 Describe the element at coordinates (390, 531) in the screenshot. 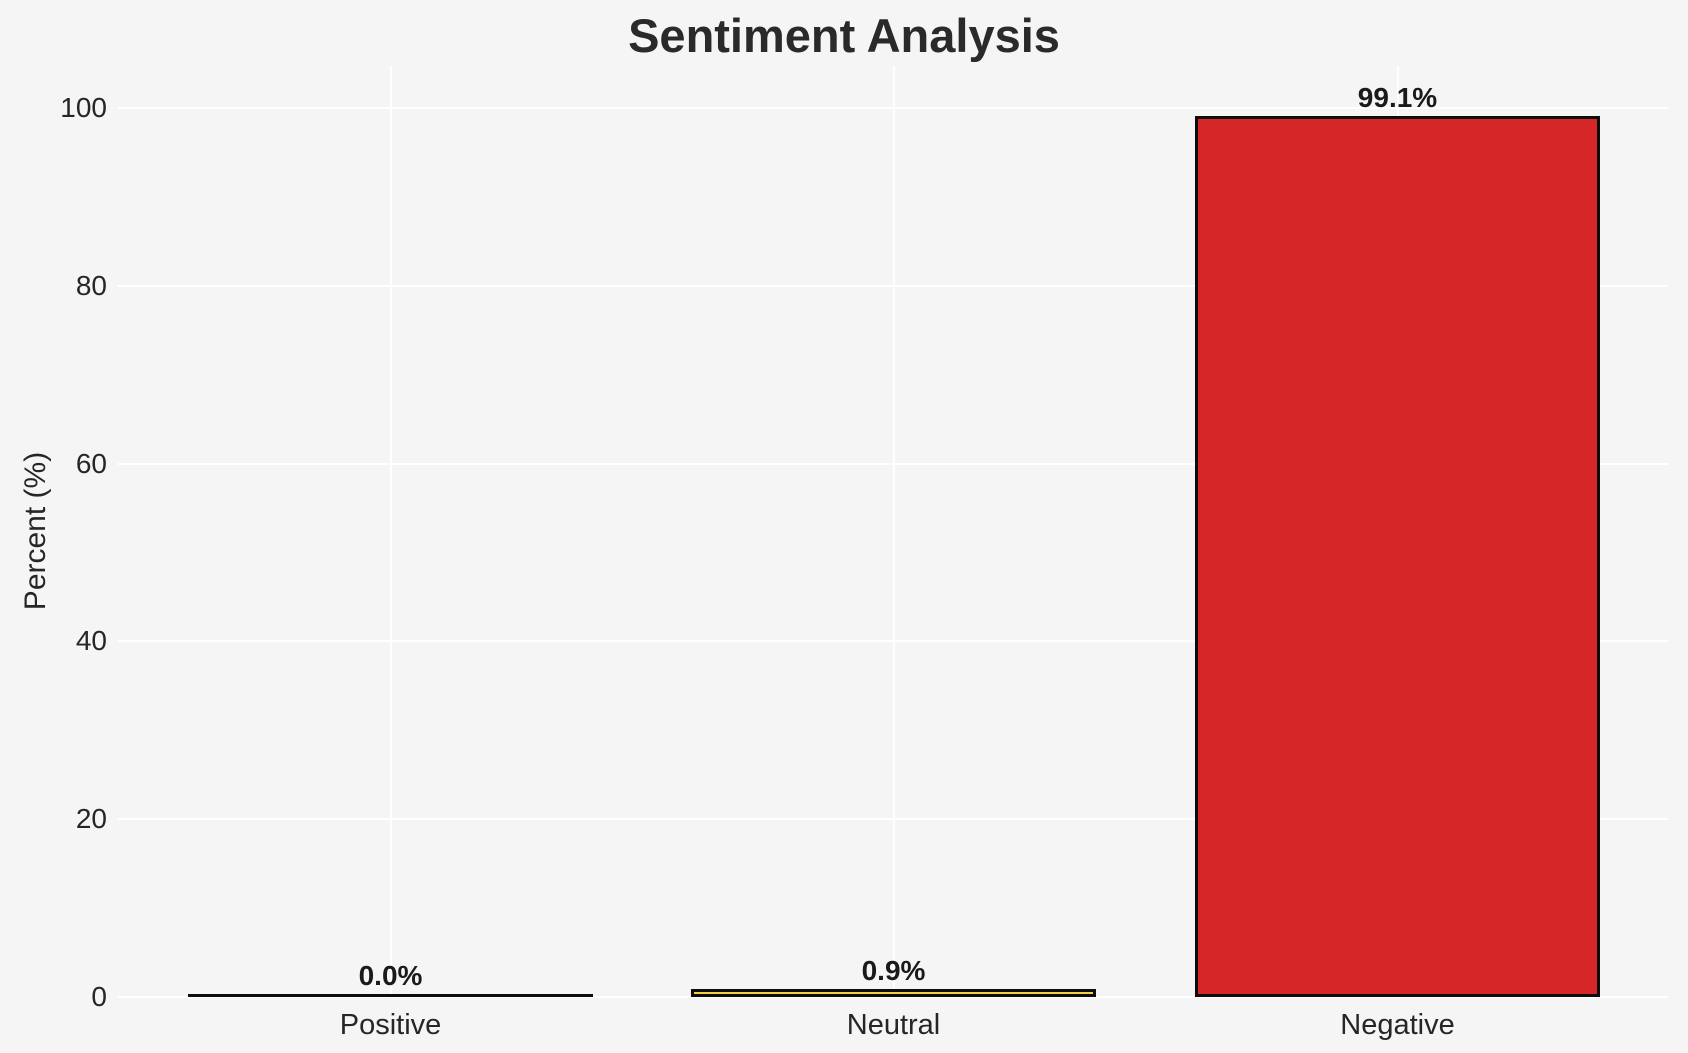

I see `x-gridline-positive` at that location.